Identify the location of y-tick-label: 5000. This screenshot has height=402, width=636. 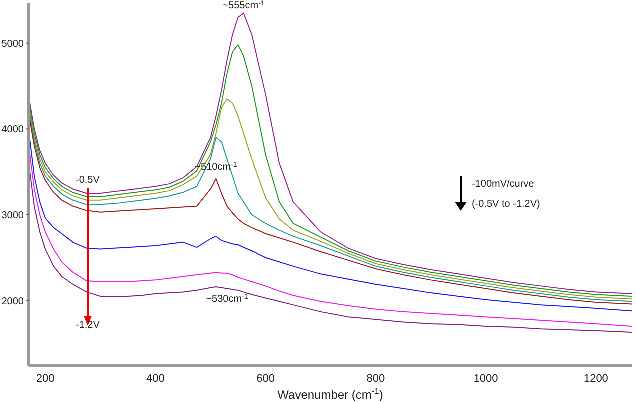
(13, 44).